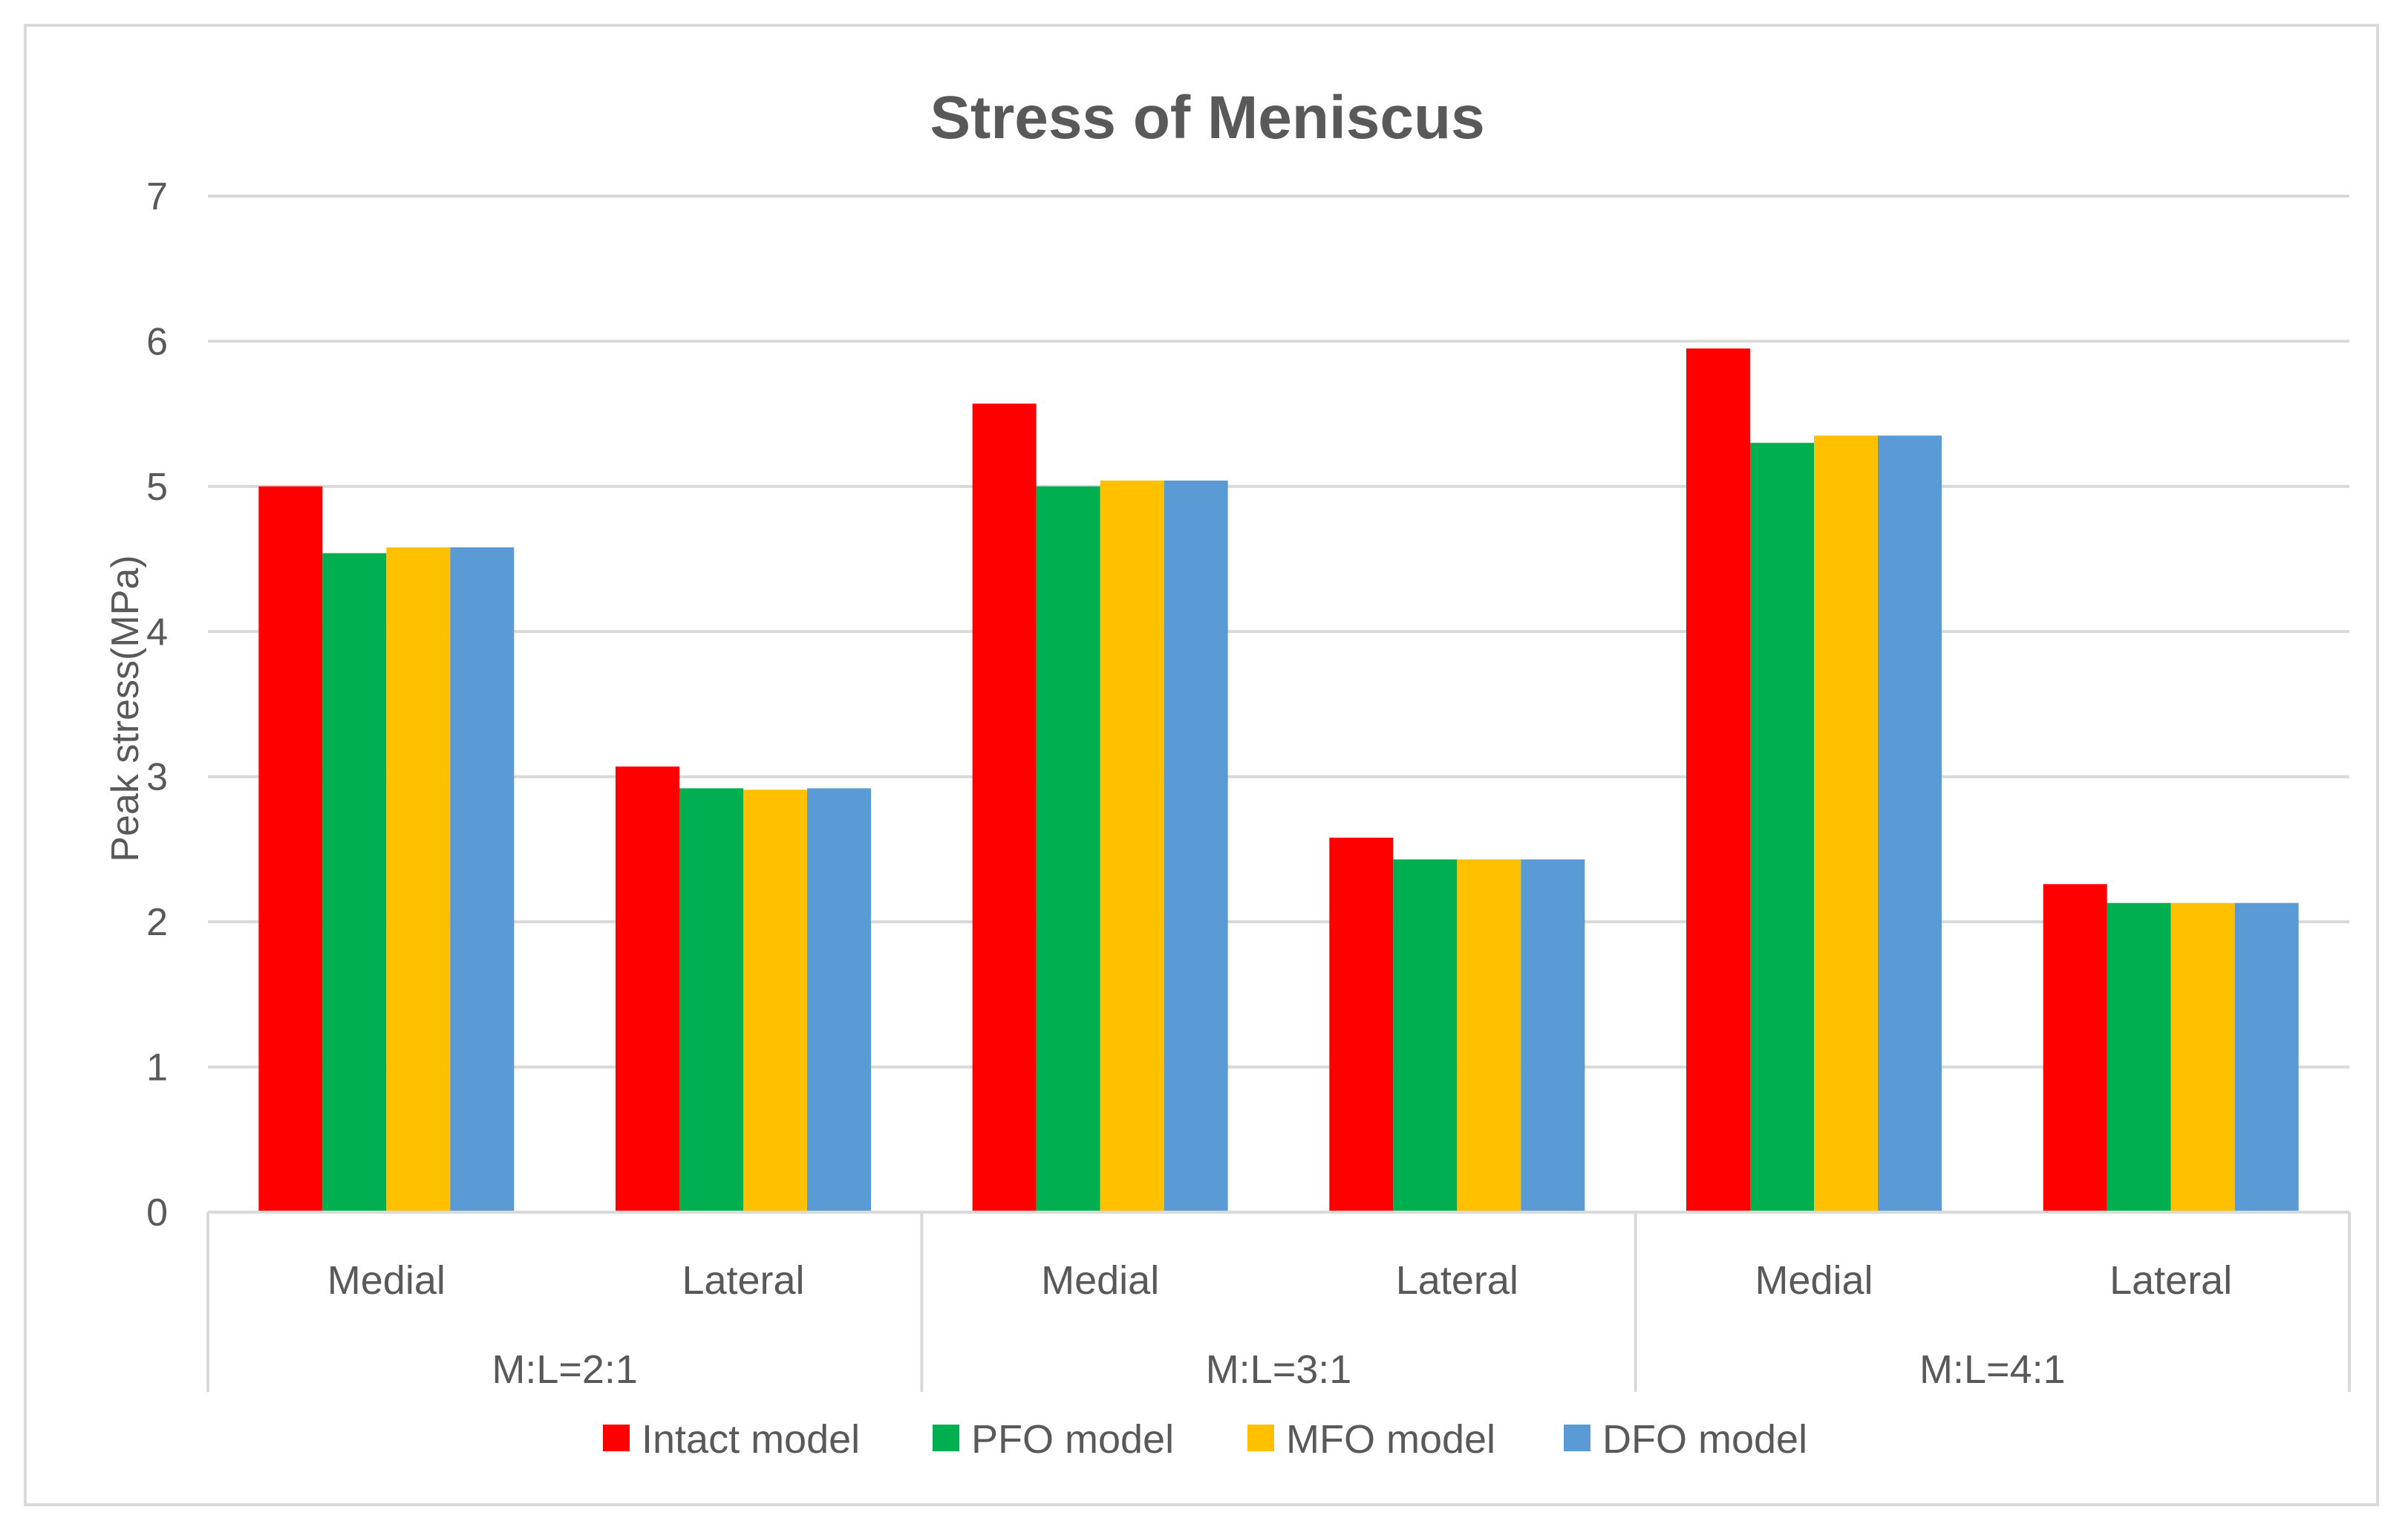 The image size is (2408, 1533). Describe the element at coordinates (157, 704) in the screenshot. I see `y-axis-ticks: 0 1 2 3 4 5 6 7` at that location.